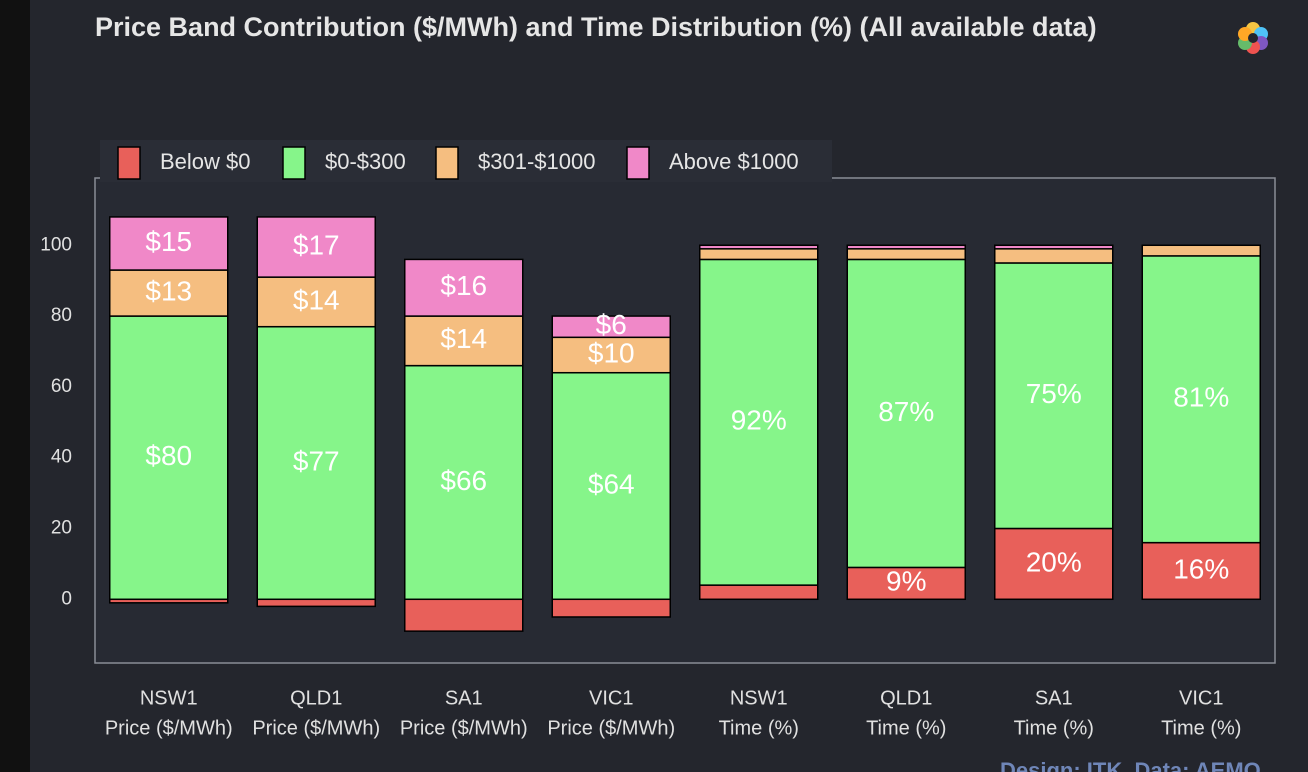  Describe the element at coordinates (205, 161) in the screenshot. I see `legend-label: Below $0` at that location.